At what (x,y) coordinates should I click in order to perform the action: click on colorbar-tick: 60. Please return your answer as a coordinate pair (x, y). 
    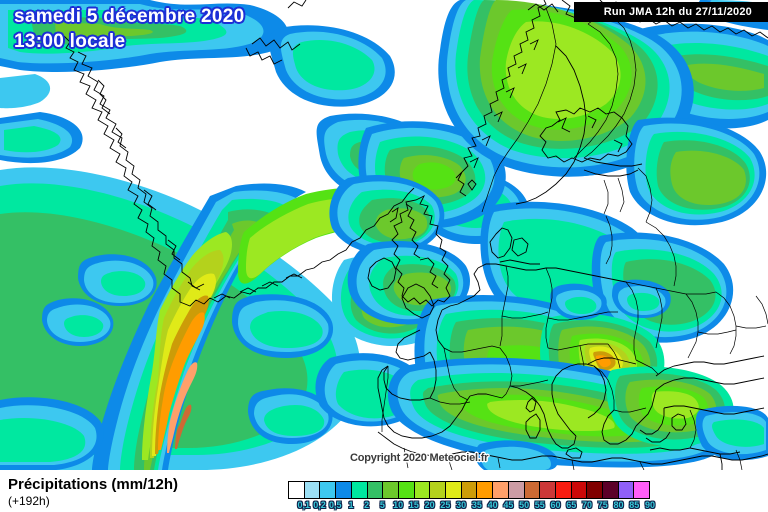
    Looking at the image, I should click on (555, 505).